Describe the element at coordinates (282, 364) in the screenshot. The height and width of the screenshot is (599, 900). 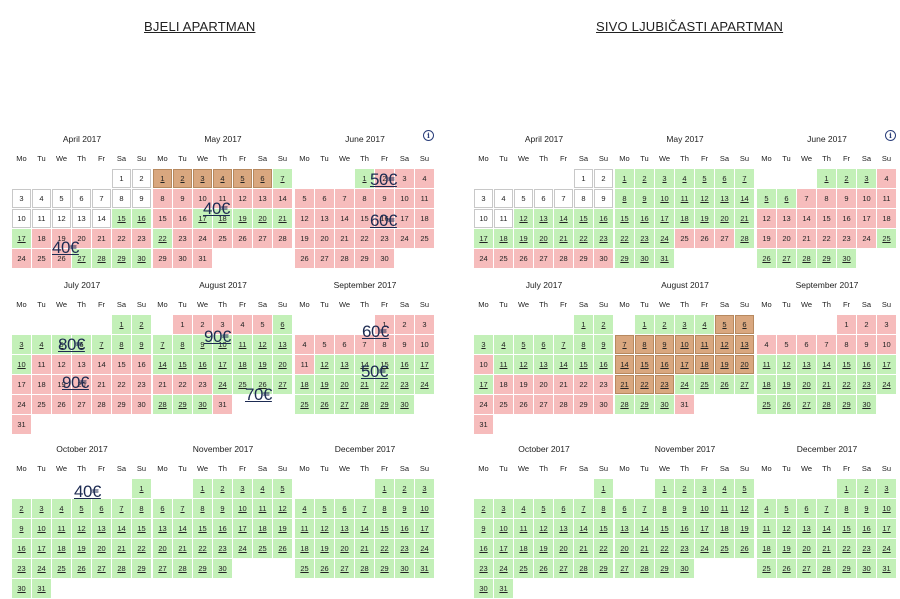
I see `day-cell: 20` at that location.